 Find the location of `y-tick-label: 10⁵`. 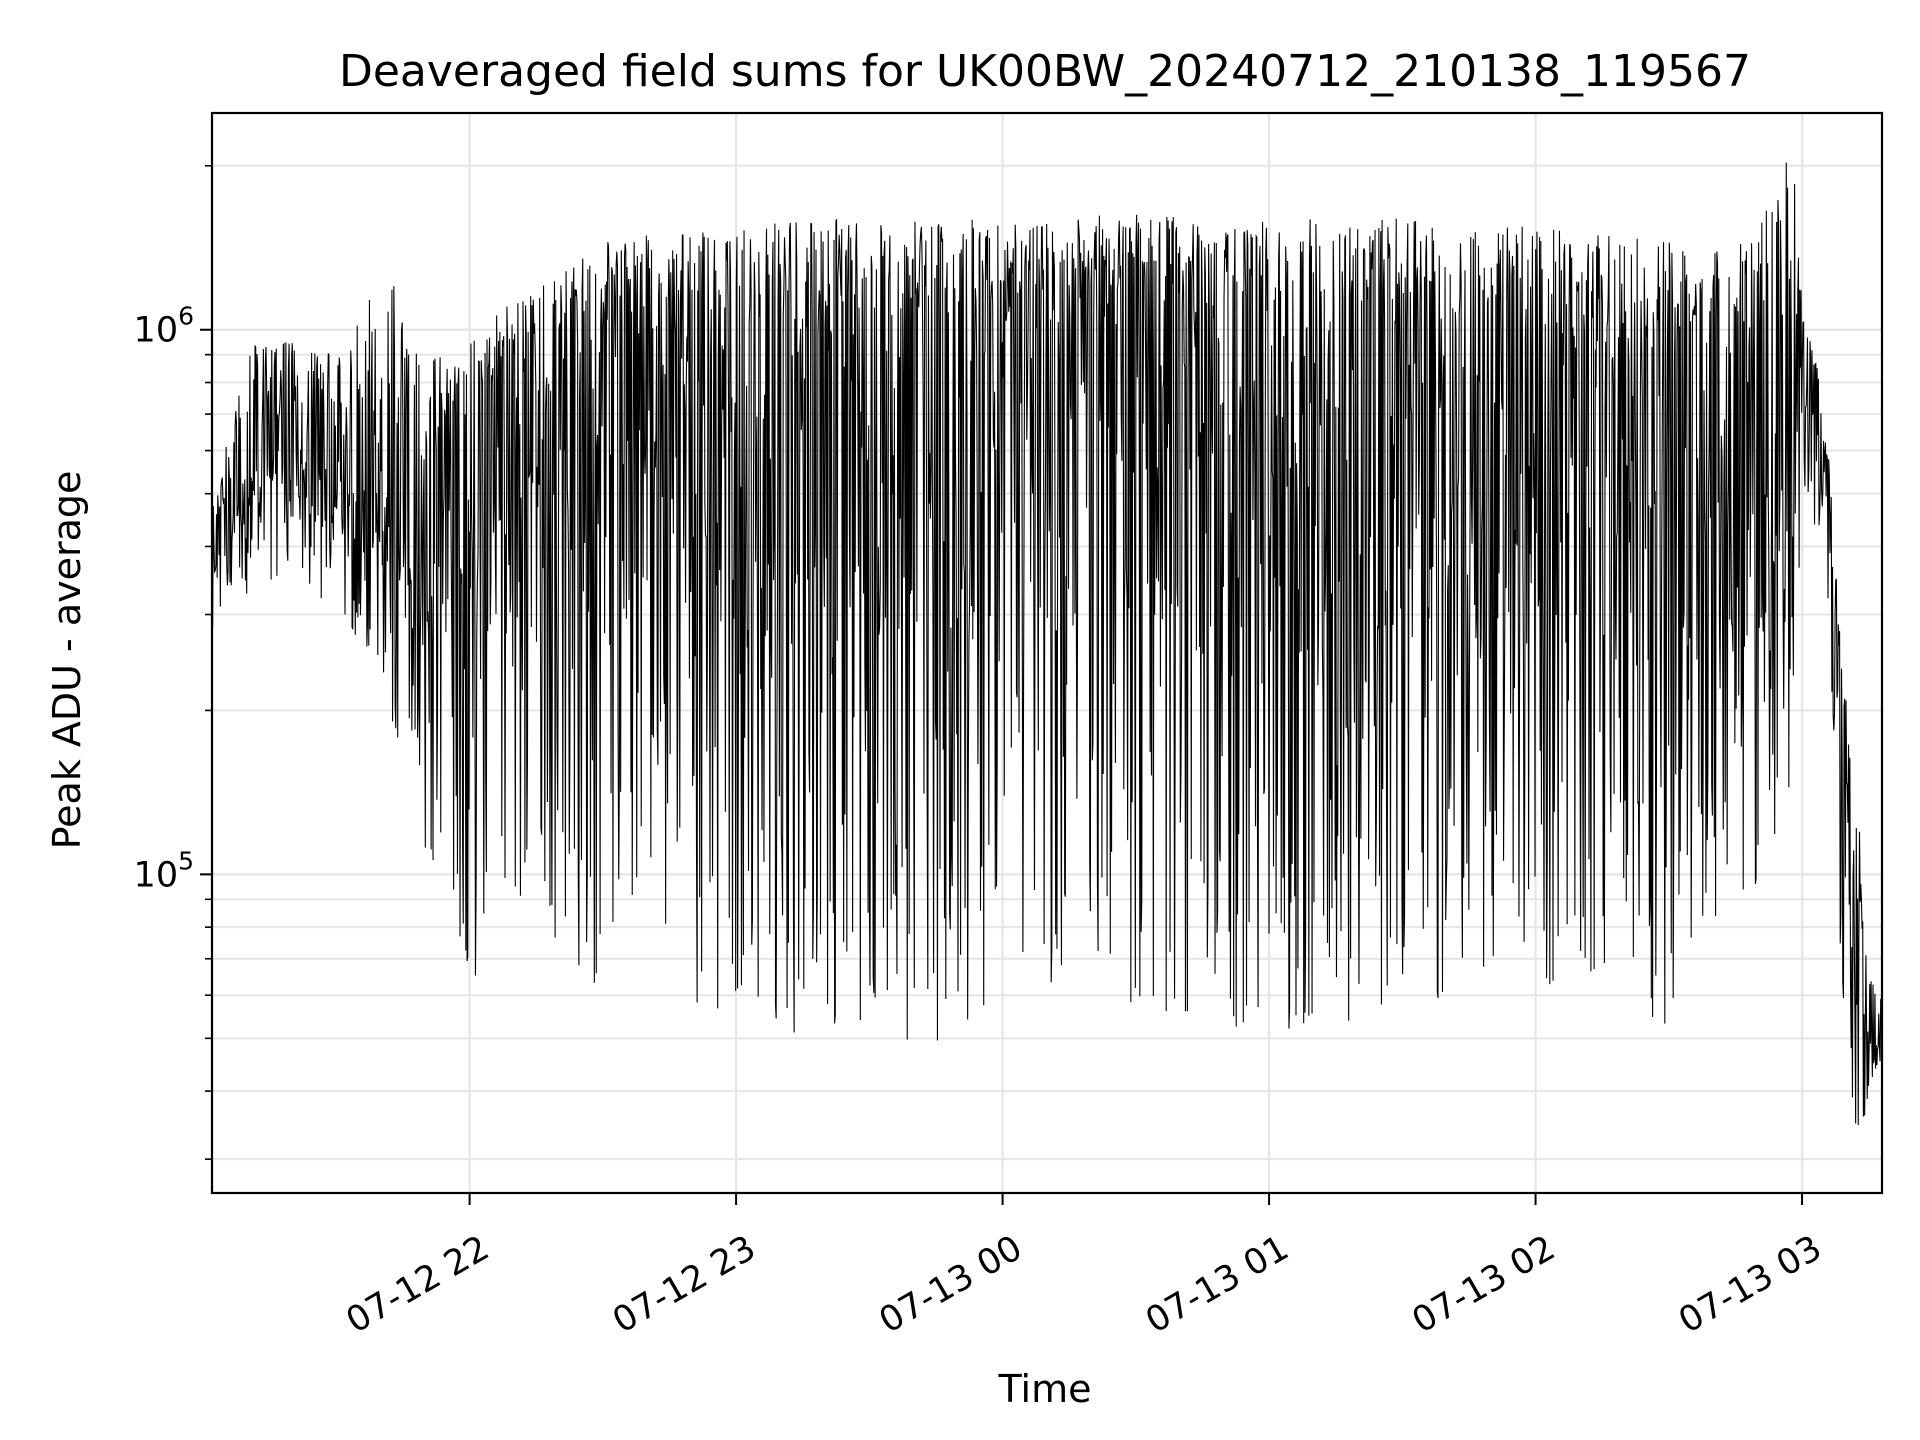

y-tick-label: 10⁵ is located at coordinates (164, 870).